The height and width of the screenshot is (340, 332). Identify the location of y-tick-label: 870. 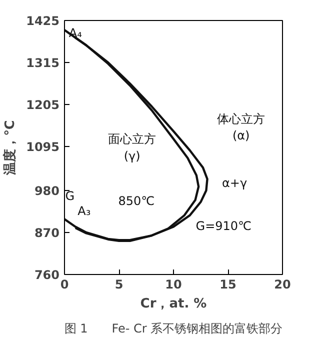
(47, 233).